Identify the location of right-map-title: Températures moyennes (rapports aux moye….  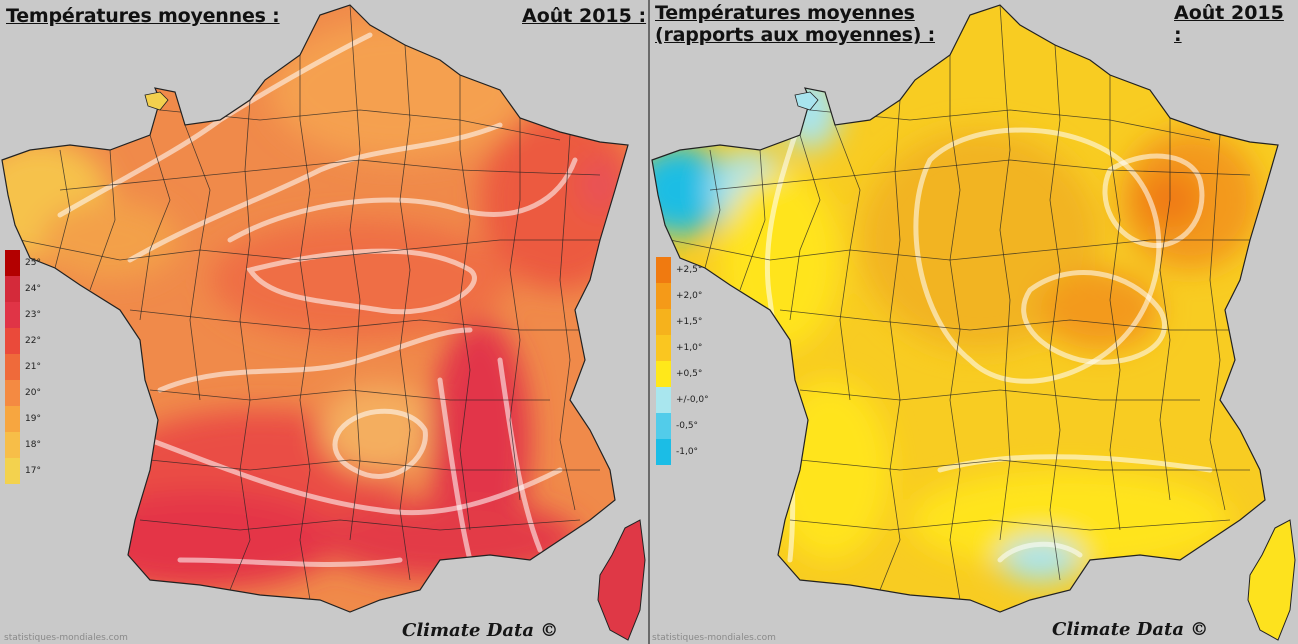
(795, 24).